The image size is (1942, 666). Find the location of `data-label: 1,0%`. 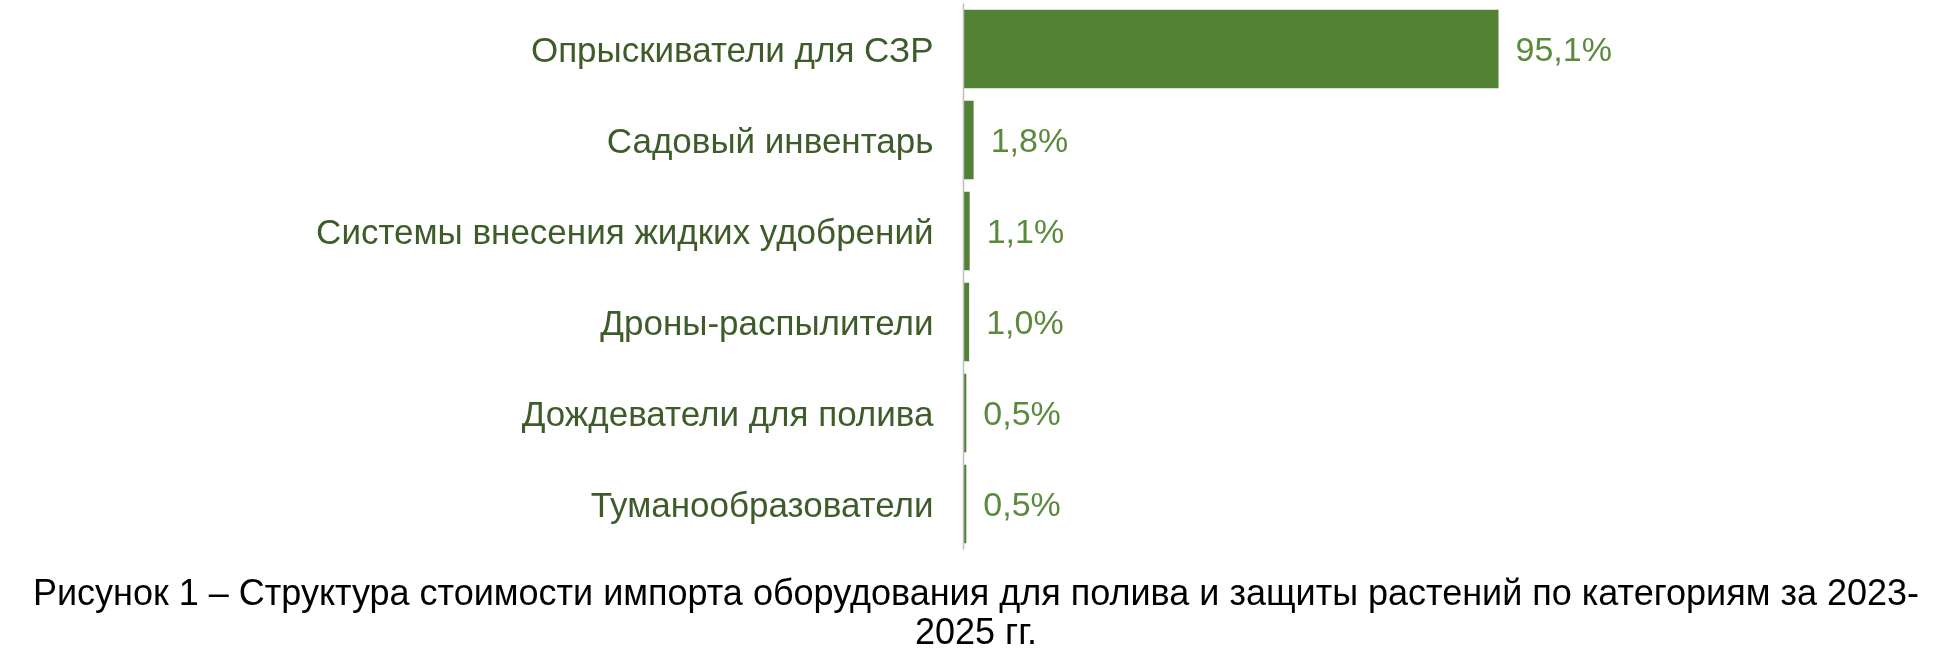

data-label: 1,0% is located at coordinates (1025, 322).